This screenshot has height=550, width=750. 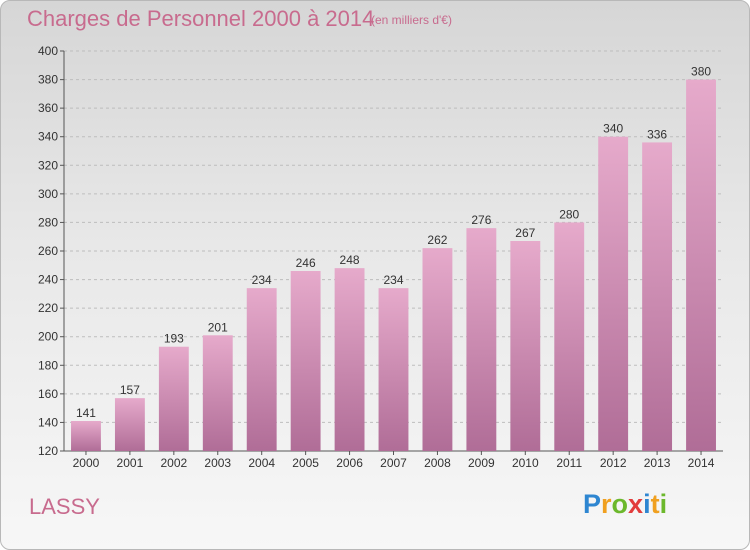 What do you see at coordinates (657, 134) in the screenshot?
I see `value-label-2013: 336` at bounding box center [657, 134].